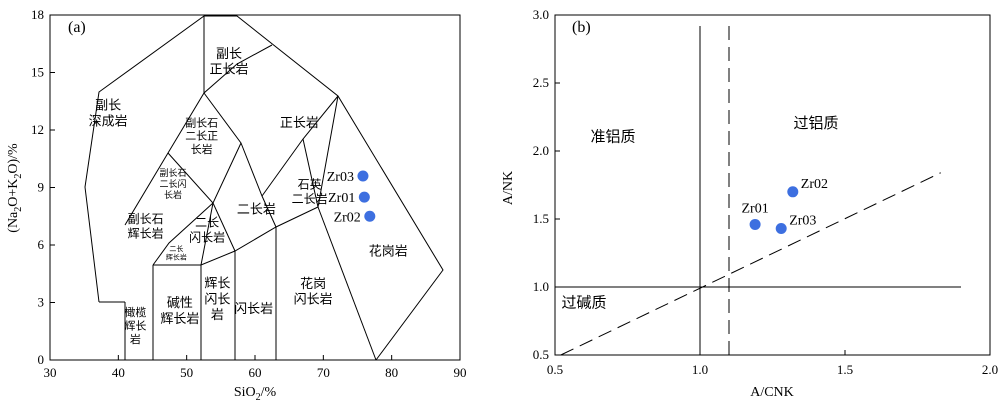  What do you see at coordinates (313, 292) in the screenshot?
I see `field-label: 花岗闪长岩` at bounding box center [313, 292].